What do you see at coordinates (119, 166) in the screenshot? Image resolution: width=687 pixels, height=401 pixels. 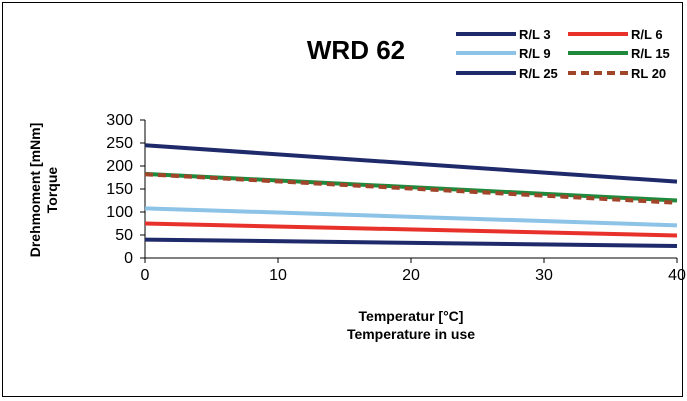 I see `y-tick-label: 200` at bounding box center [119, 166].